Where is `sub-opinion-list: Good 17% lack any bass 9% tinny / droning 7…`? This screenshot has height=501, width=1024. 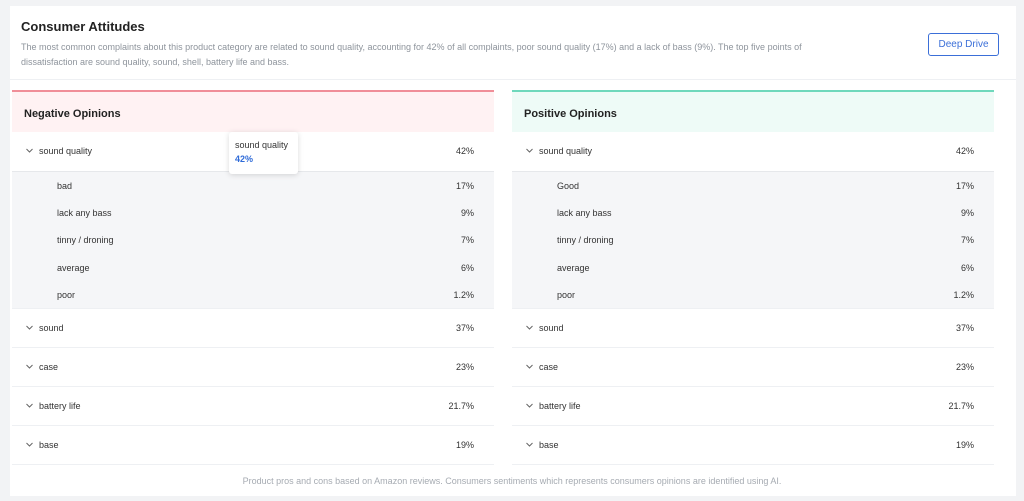
sub-opinion-list: Good 17% lack any bass 9% tinny / droning 7… is located at coordinates (753, 240).